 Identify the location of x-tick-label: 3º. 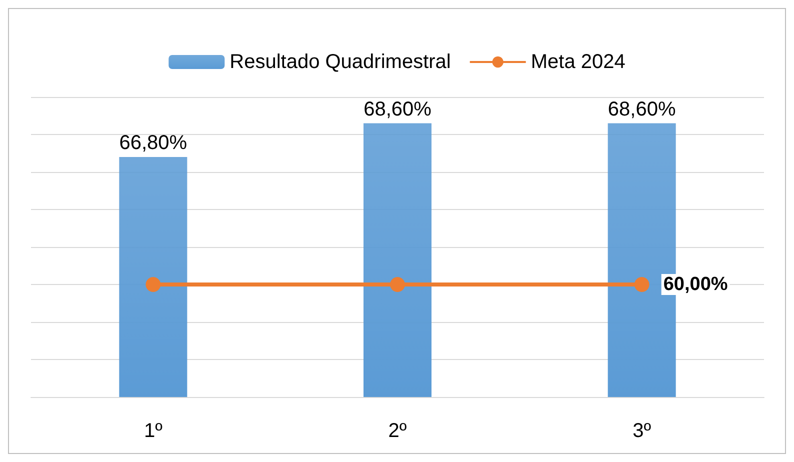
(642, 431).